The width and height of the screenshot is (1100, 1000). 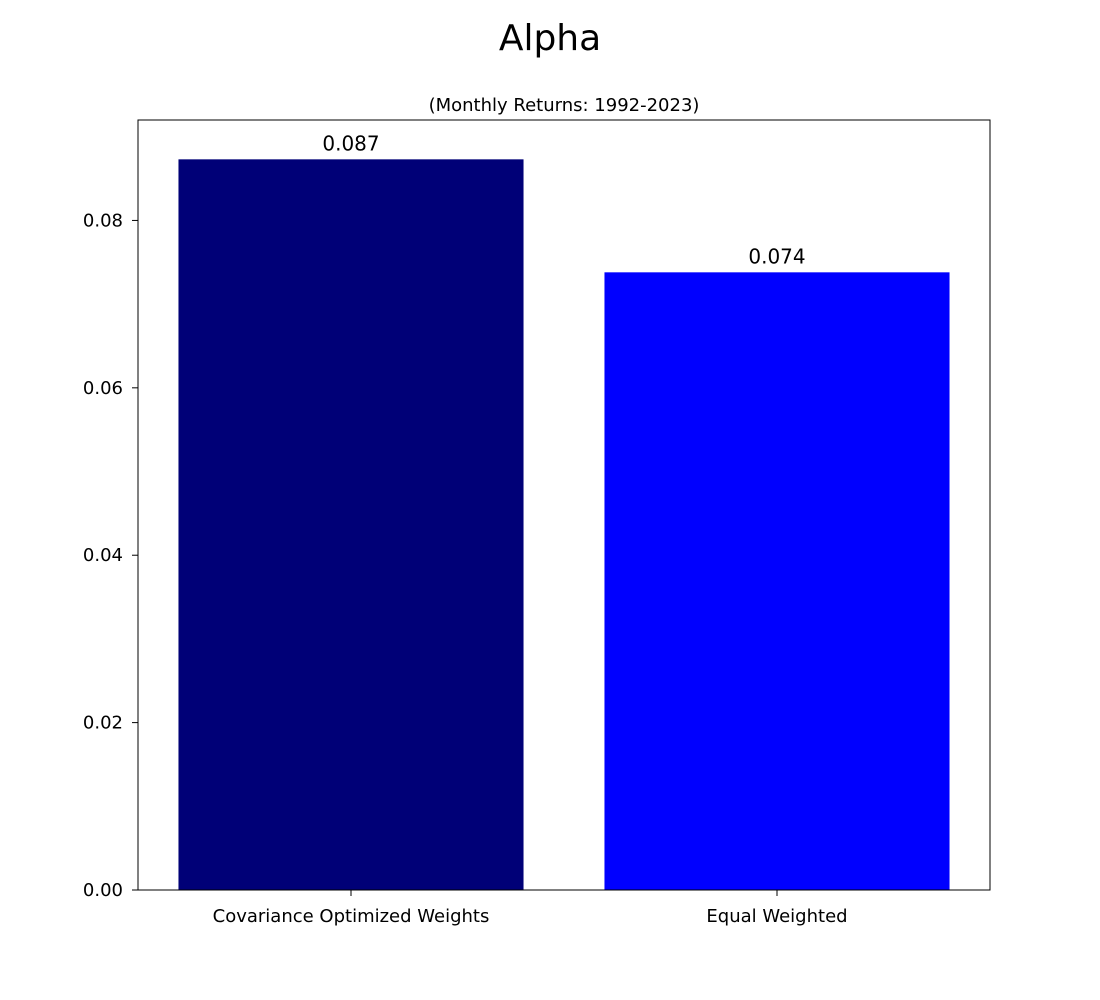 I want to click on y-tick-label-4: 0.08, so click(x=103, y=220).